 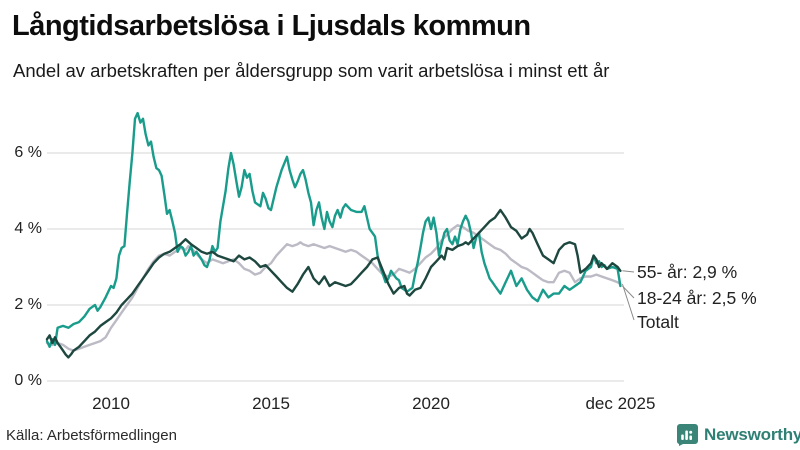 I want to click on chart-title: Långtidsarbetslösa i Ljusdals kommun, so click(x=271, y=26).